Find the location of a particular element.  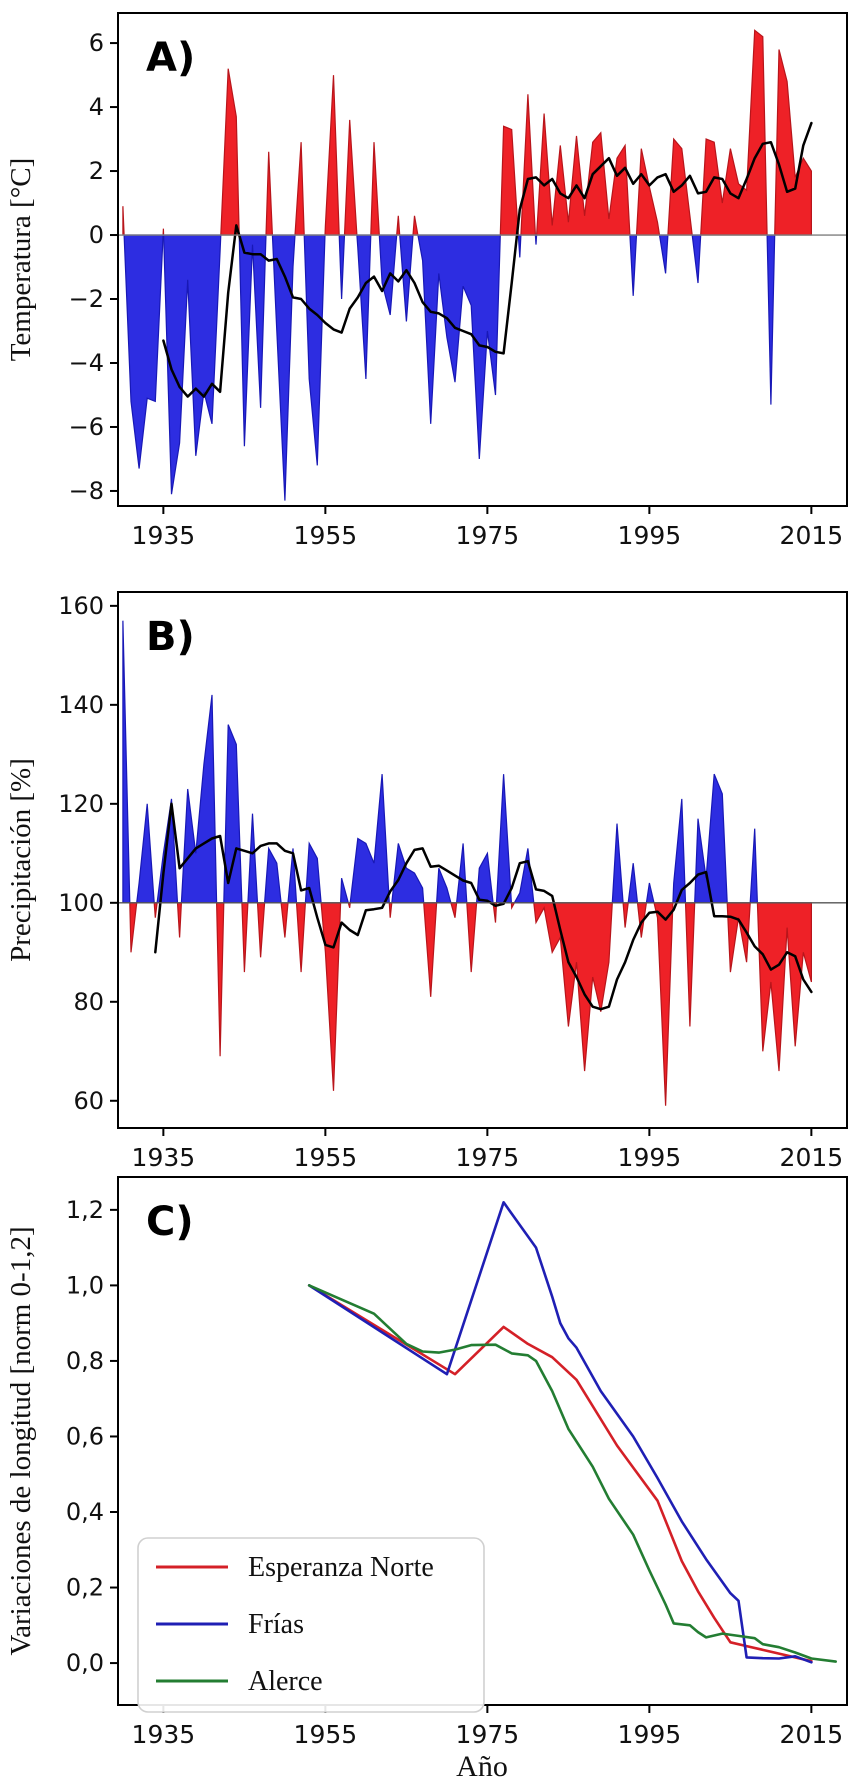

y-tick-label: 4 is located at coordinates (96, 107).